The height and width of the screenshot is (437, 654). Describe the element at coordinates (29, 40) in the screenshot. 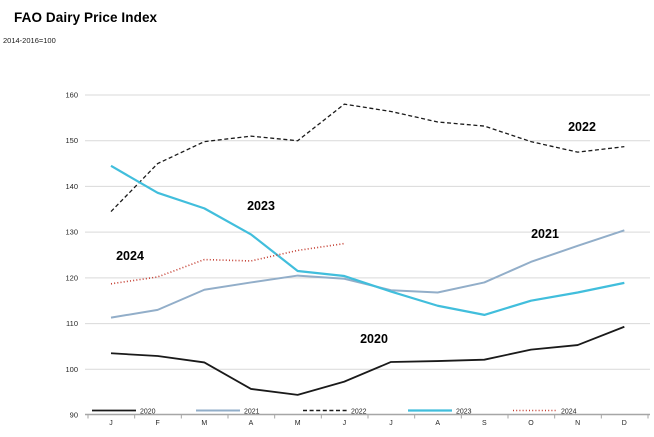

I see `chart-subtitle: 2014-2016=100` at that location.